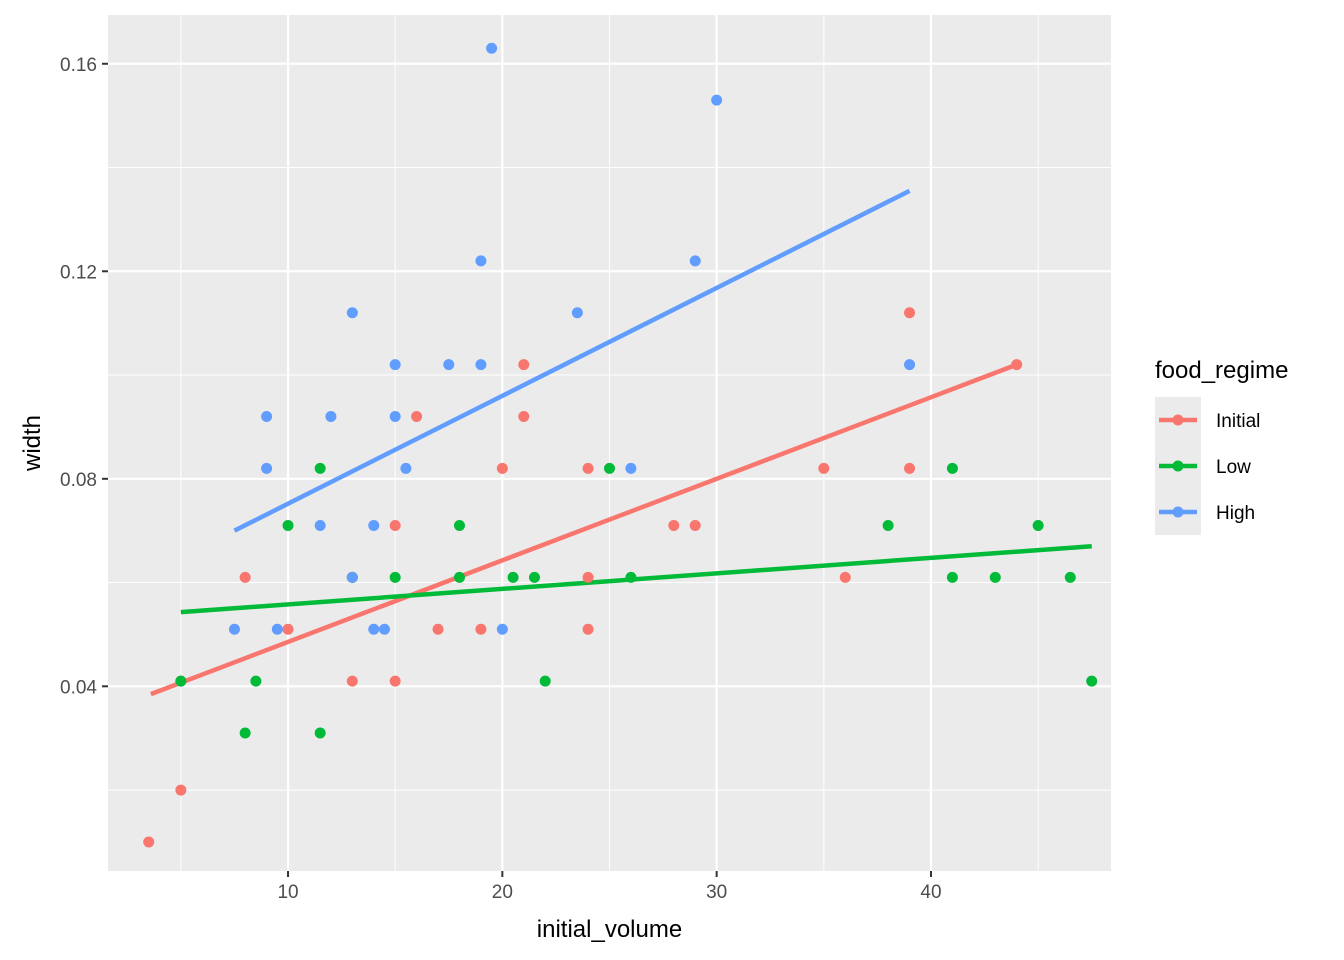 The height and width of the screenshot is (960, 1344). What do you see at coordinates (609, 887) in the screenshot?
I see `x-axis-ticks: 10 20 30 40` at bounding box center [609, 887].